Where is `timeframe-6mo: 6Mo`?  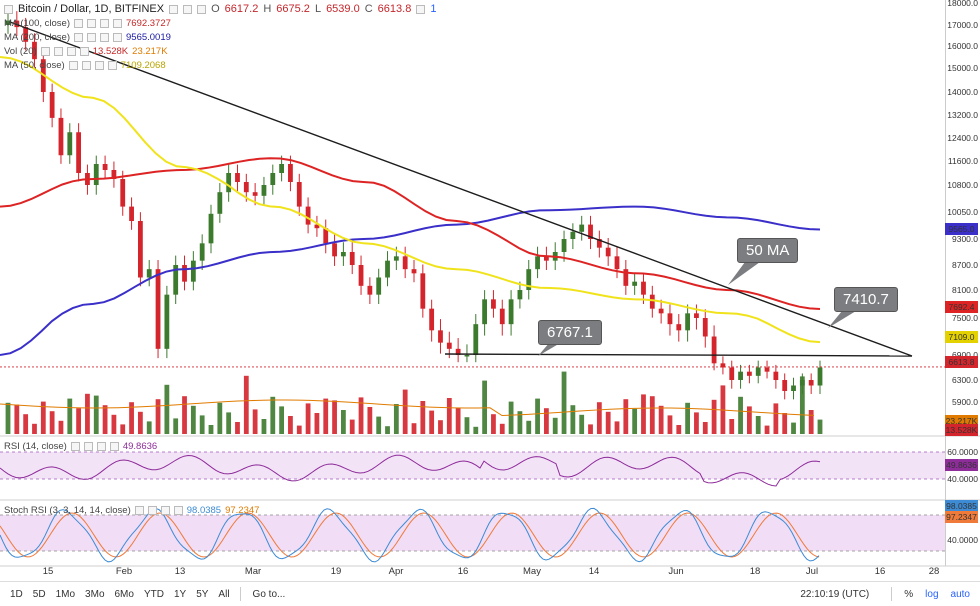
timeframe-6mo: 6Mo is located at coordinates (124, 594).